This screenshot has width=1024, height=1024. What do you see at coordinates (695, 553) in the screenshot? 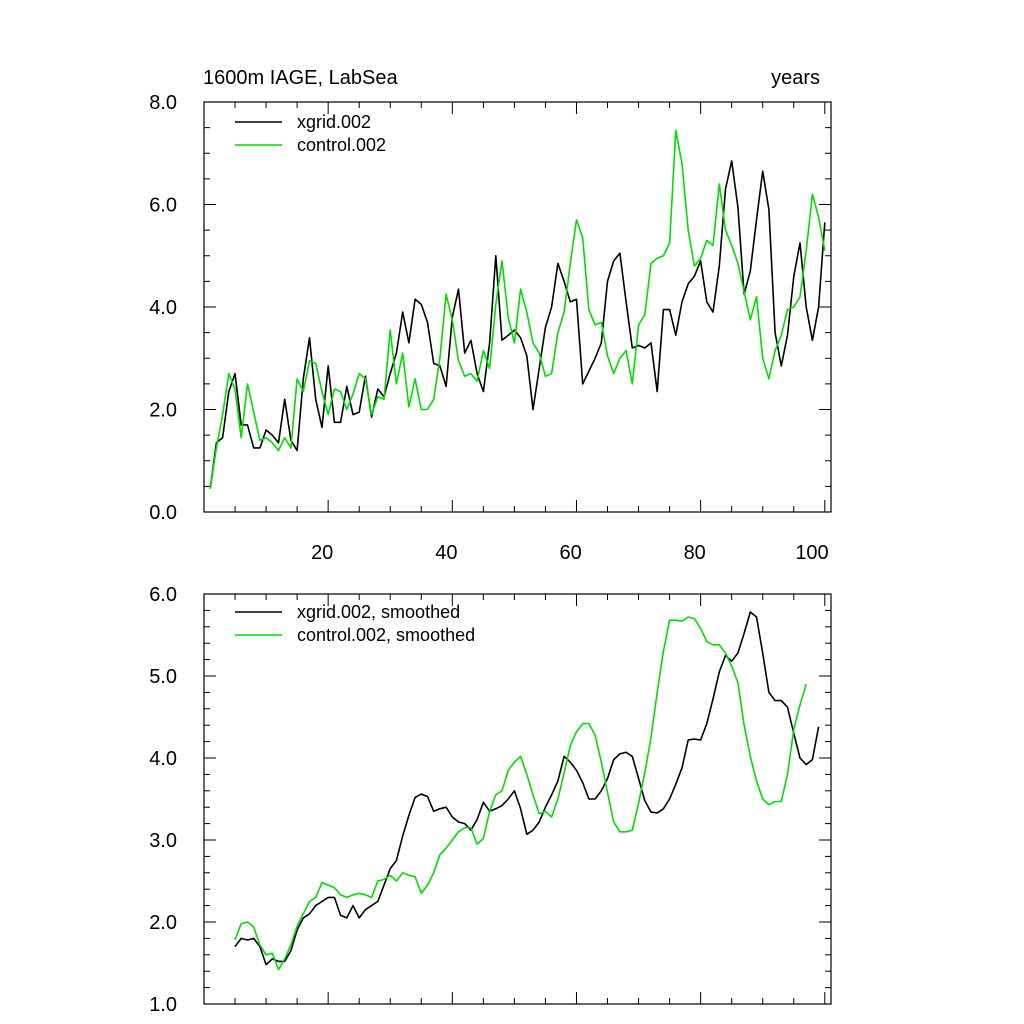
I see `top-x-tick-label: 80` at bounding box center [695, 553].